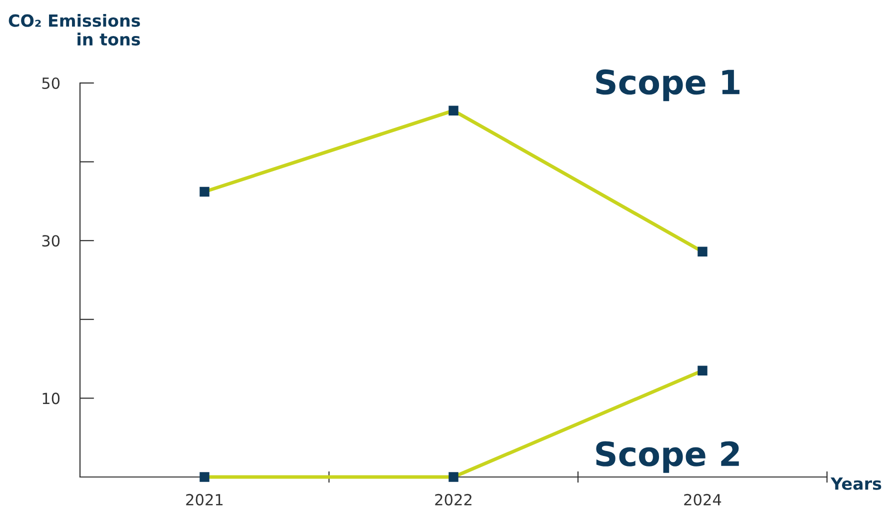 The width and height of the screenshot is (885, 516). I want to click on x-tick-label: 2024, so click(703, 500).